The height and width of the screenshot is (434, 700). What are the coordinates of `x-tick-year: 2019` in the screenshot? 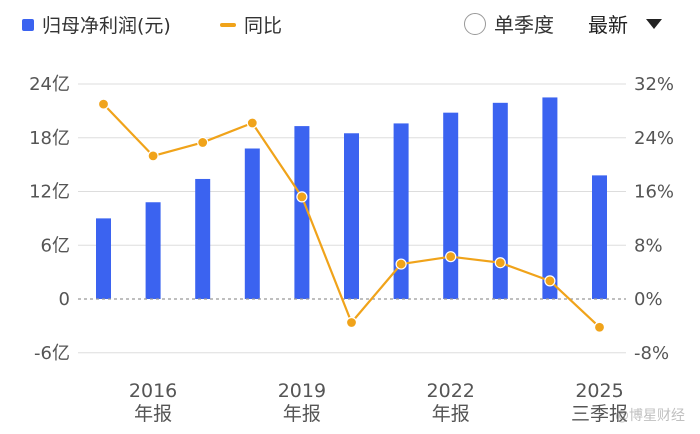 It's located at (302, 391).